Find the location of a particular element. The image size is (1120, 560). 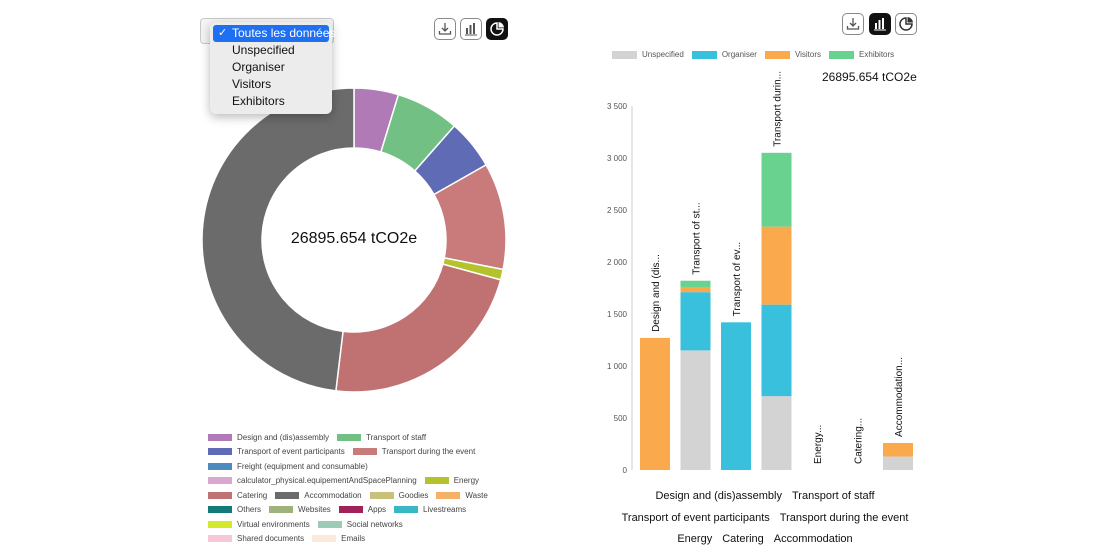

category-legend-item-accommodation: Accommodation is located at coordinates (813, 539).